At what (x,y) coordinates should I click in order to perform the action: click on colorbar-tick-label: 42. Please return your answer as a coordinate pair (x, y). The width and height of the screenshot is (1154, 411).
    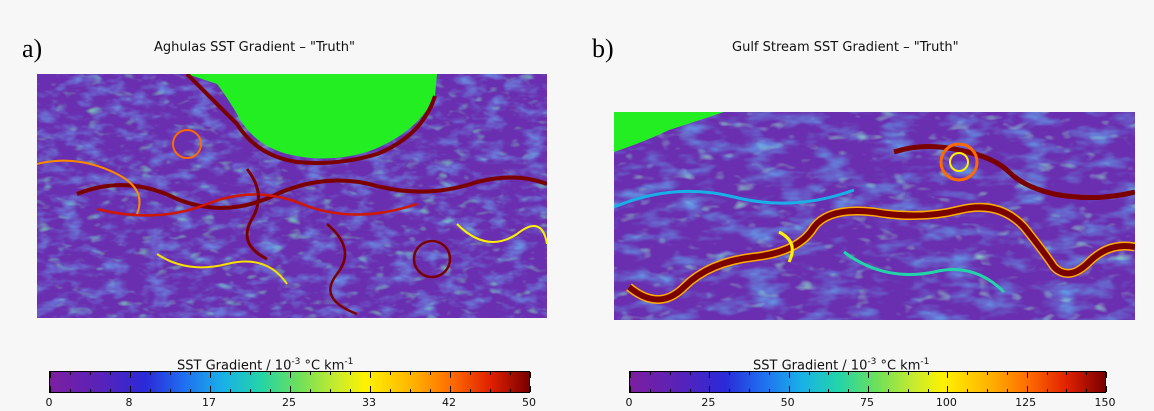
    Looking at the image, I should click on (449, 402).